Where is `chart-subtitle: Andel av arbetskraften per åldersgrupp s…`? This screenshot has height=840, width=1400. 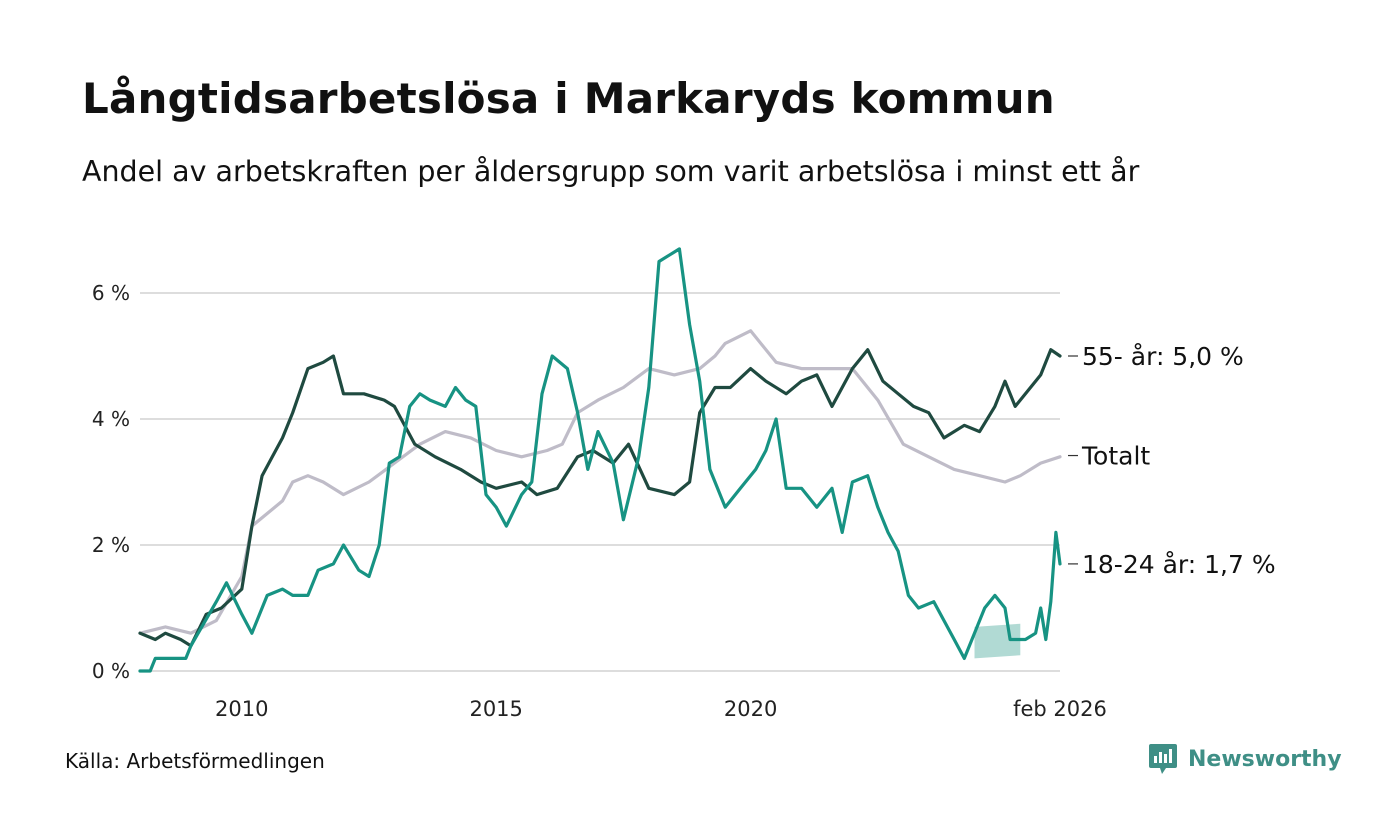
chart-subtitle: Andel av arbetskraften per åldersgrupp s… is located at coordinates (611, 171).